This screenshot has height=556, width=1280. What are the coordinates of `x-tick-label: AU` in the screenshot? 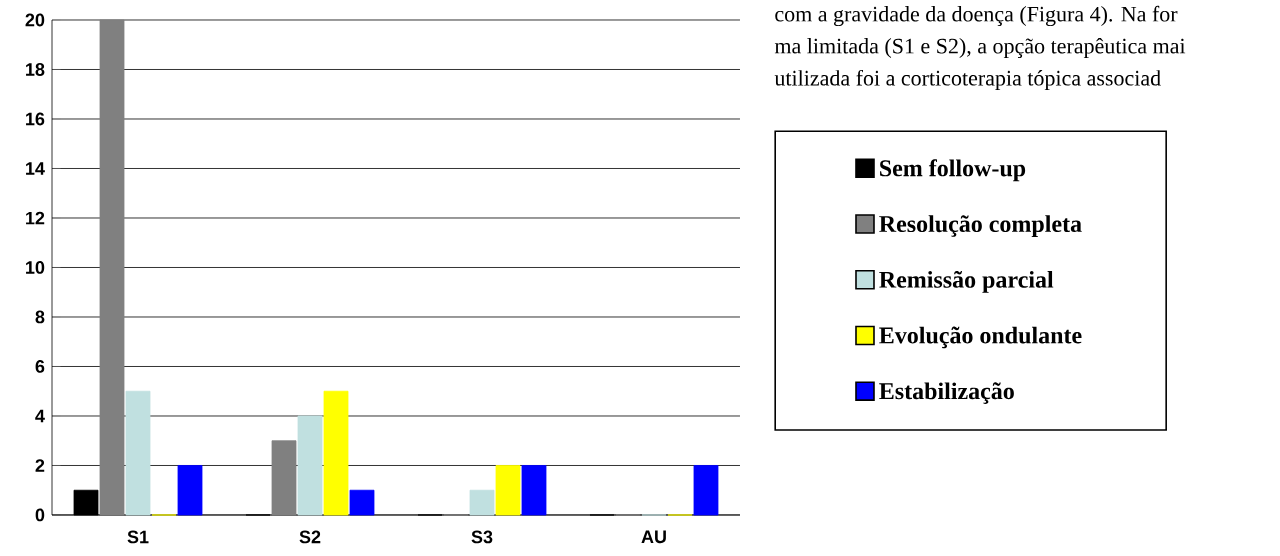 It's located at (653, 537).